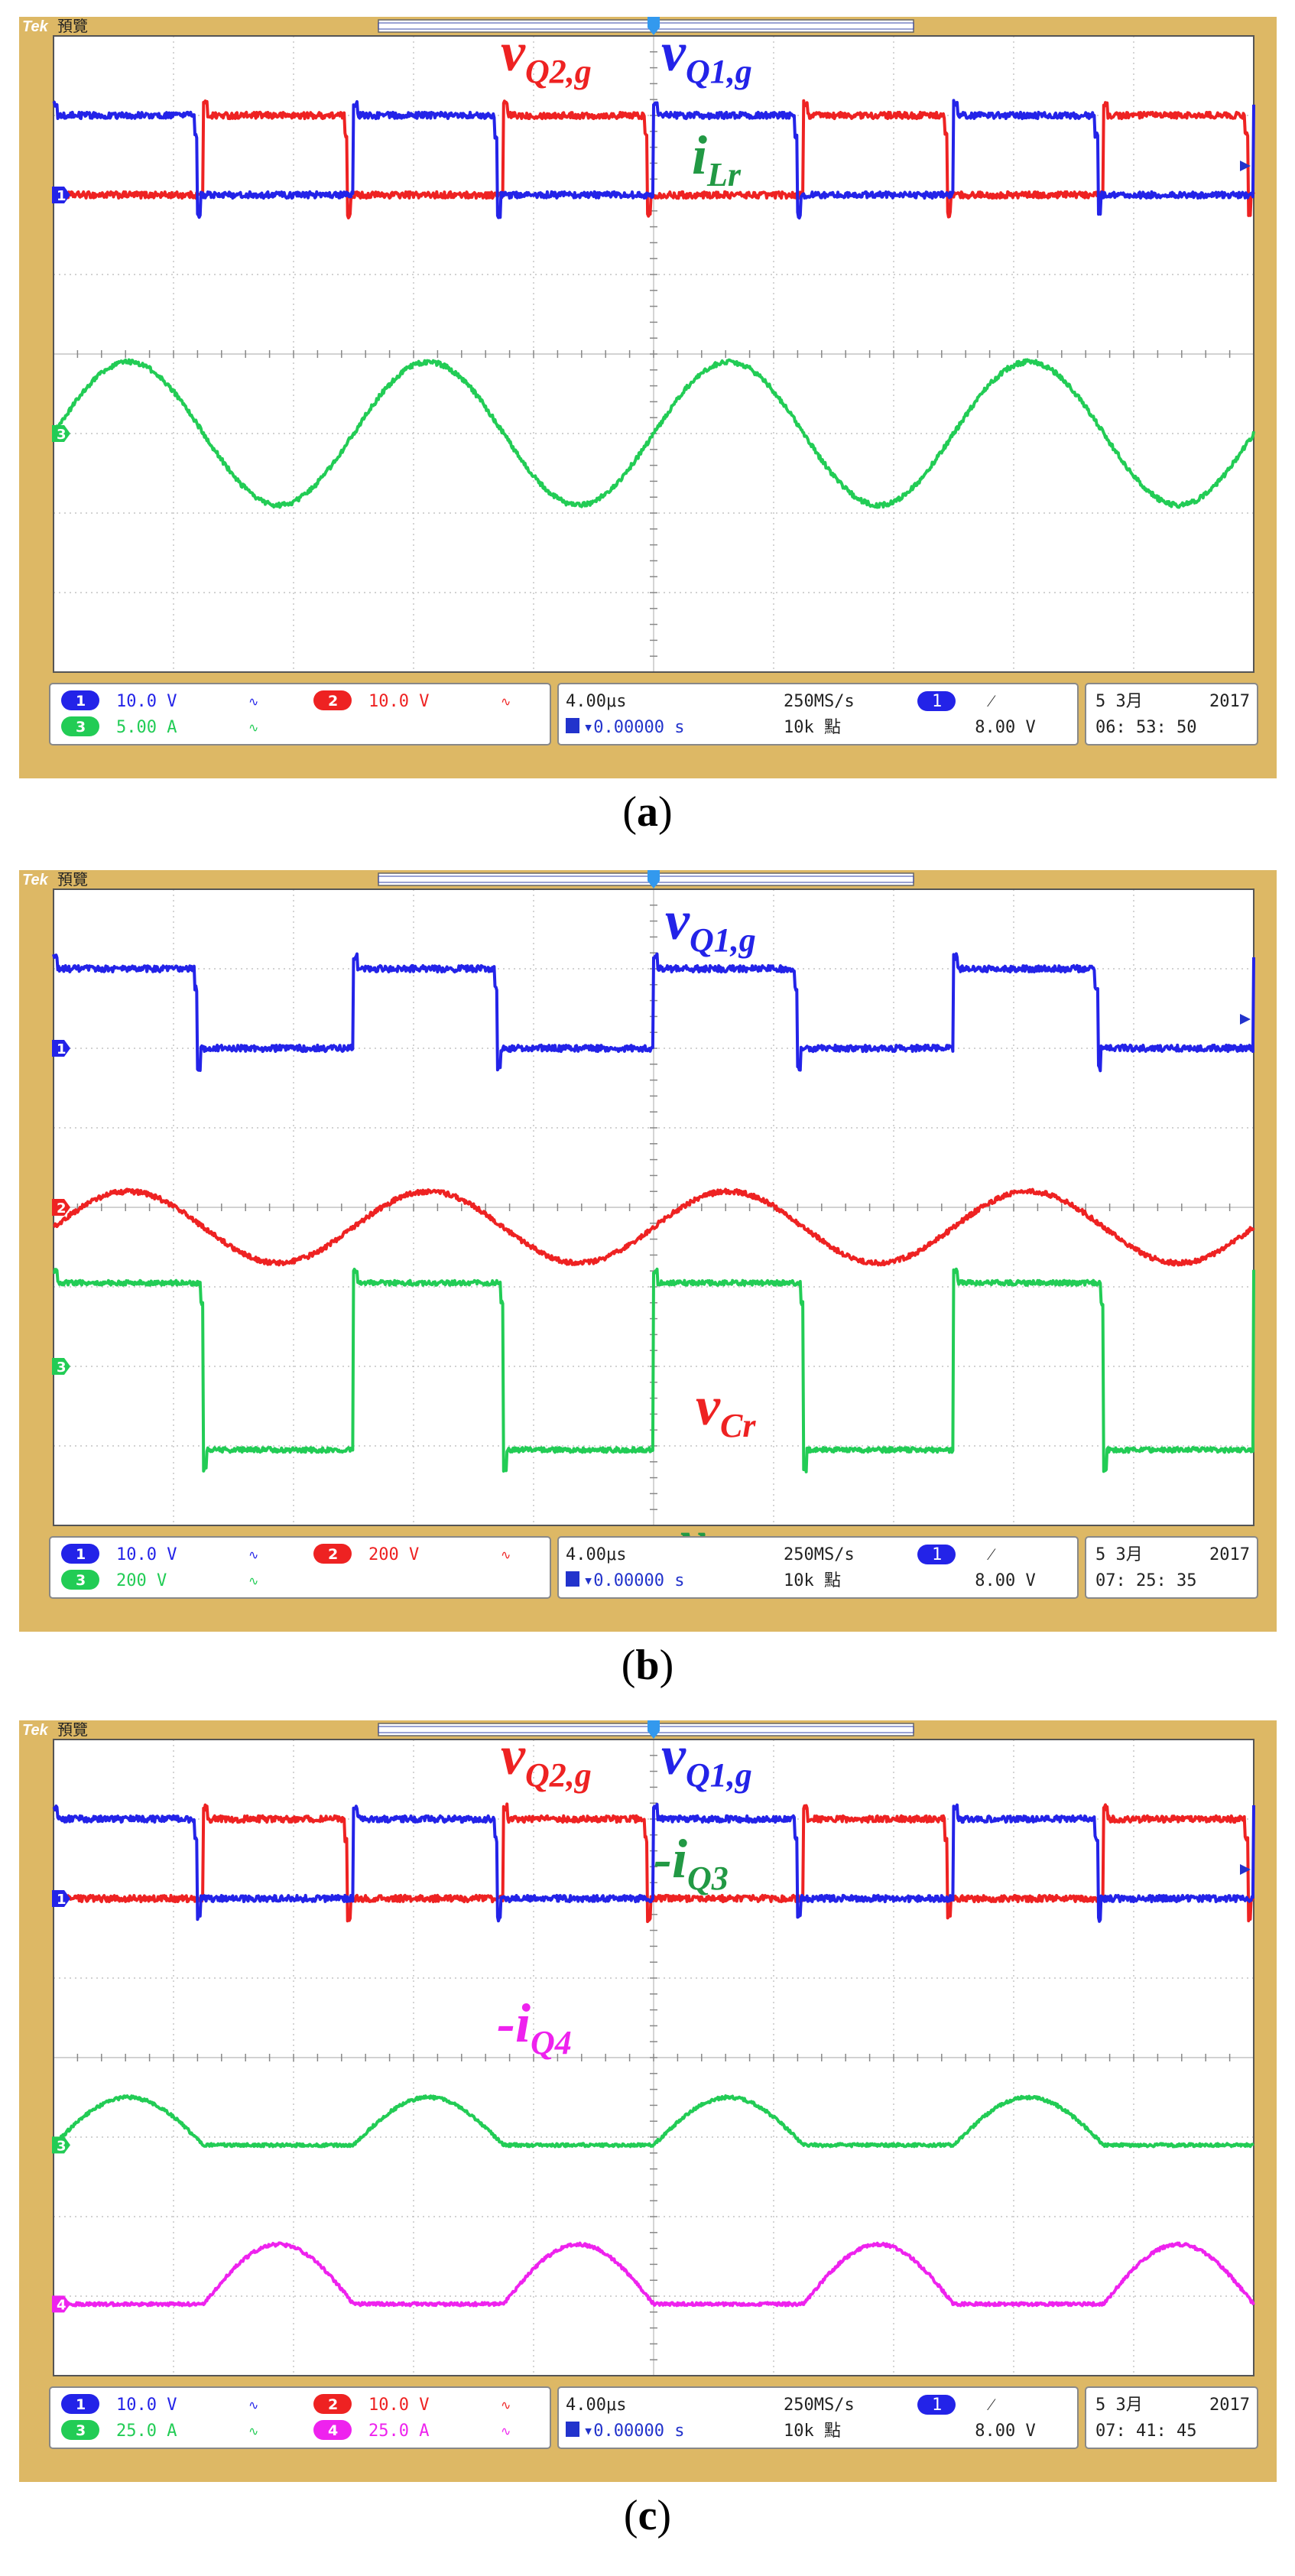  Describe the element at coordinates (596, 2406) in the screenshot. I see `timebase-value: 4.00μs` at that location.